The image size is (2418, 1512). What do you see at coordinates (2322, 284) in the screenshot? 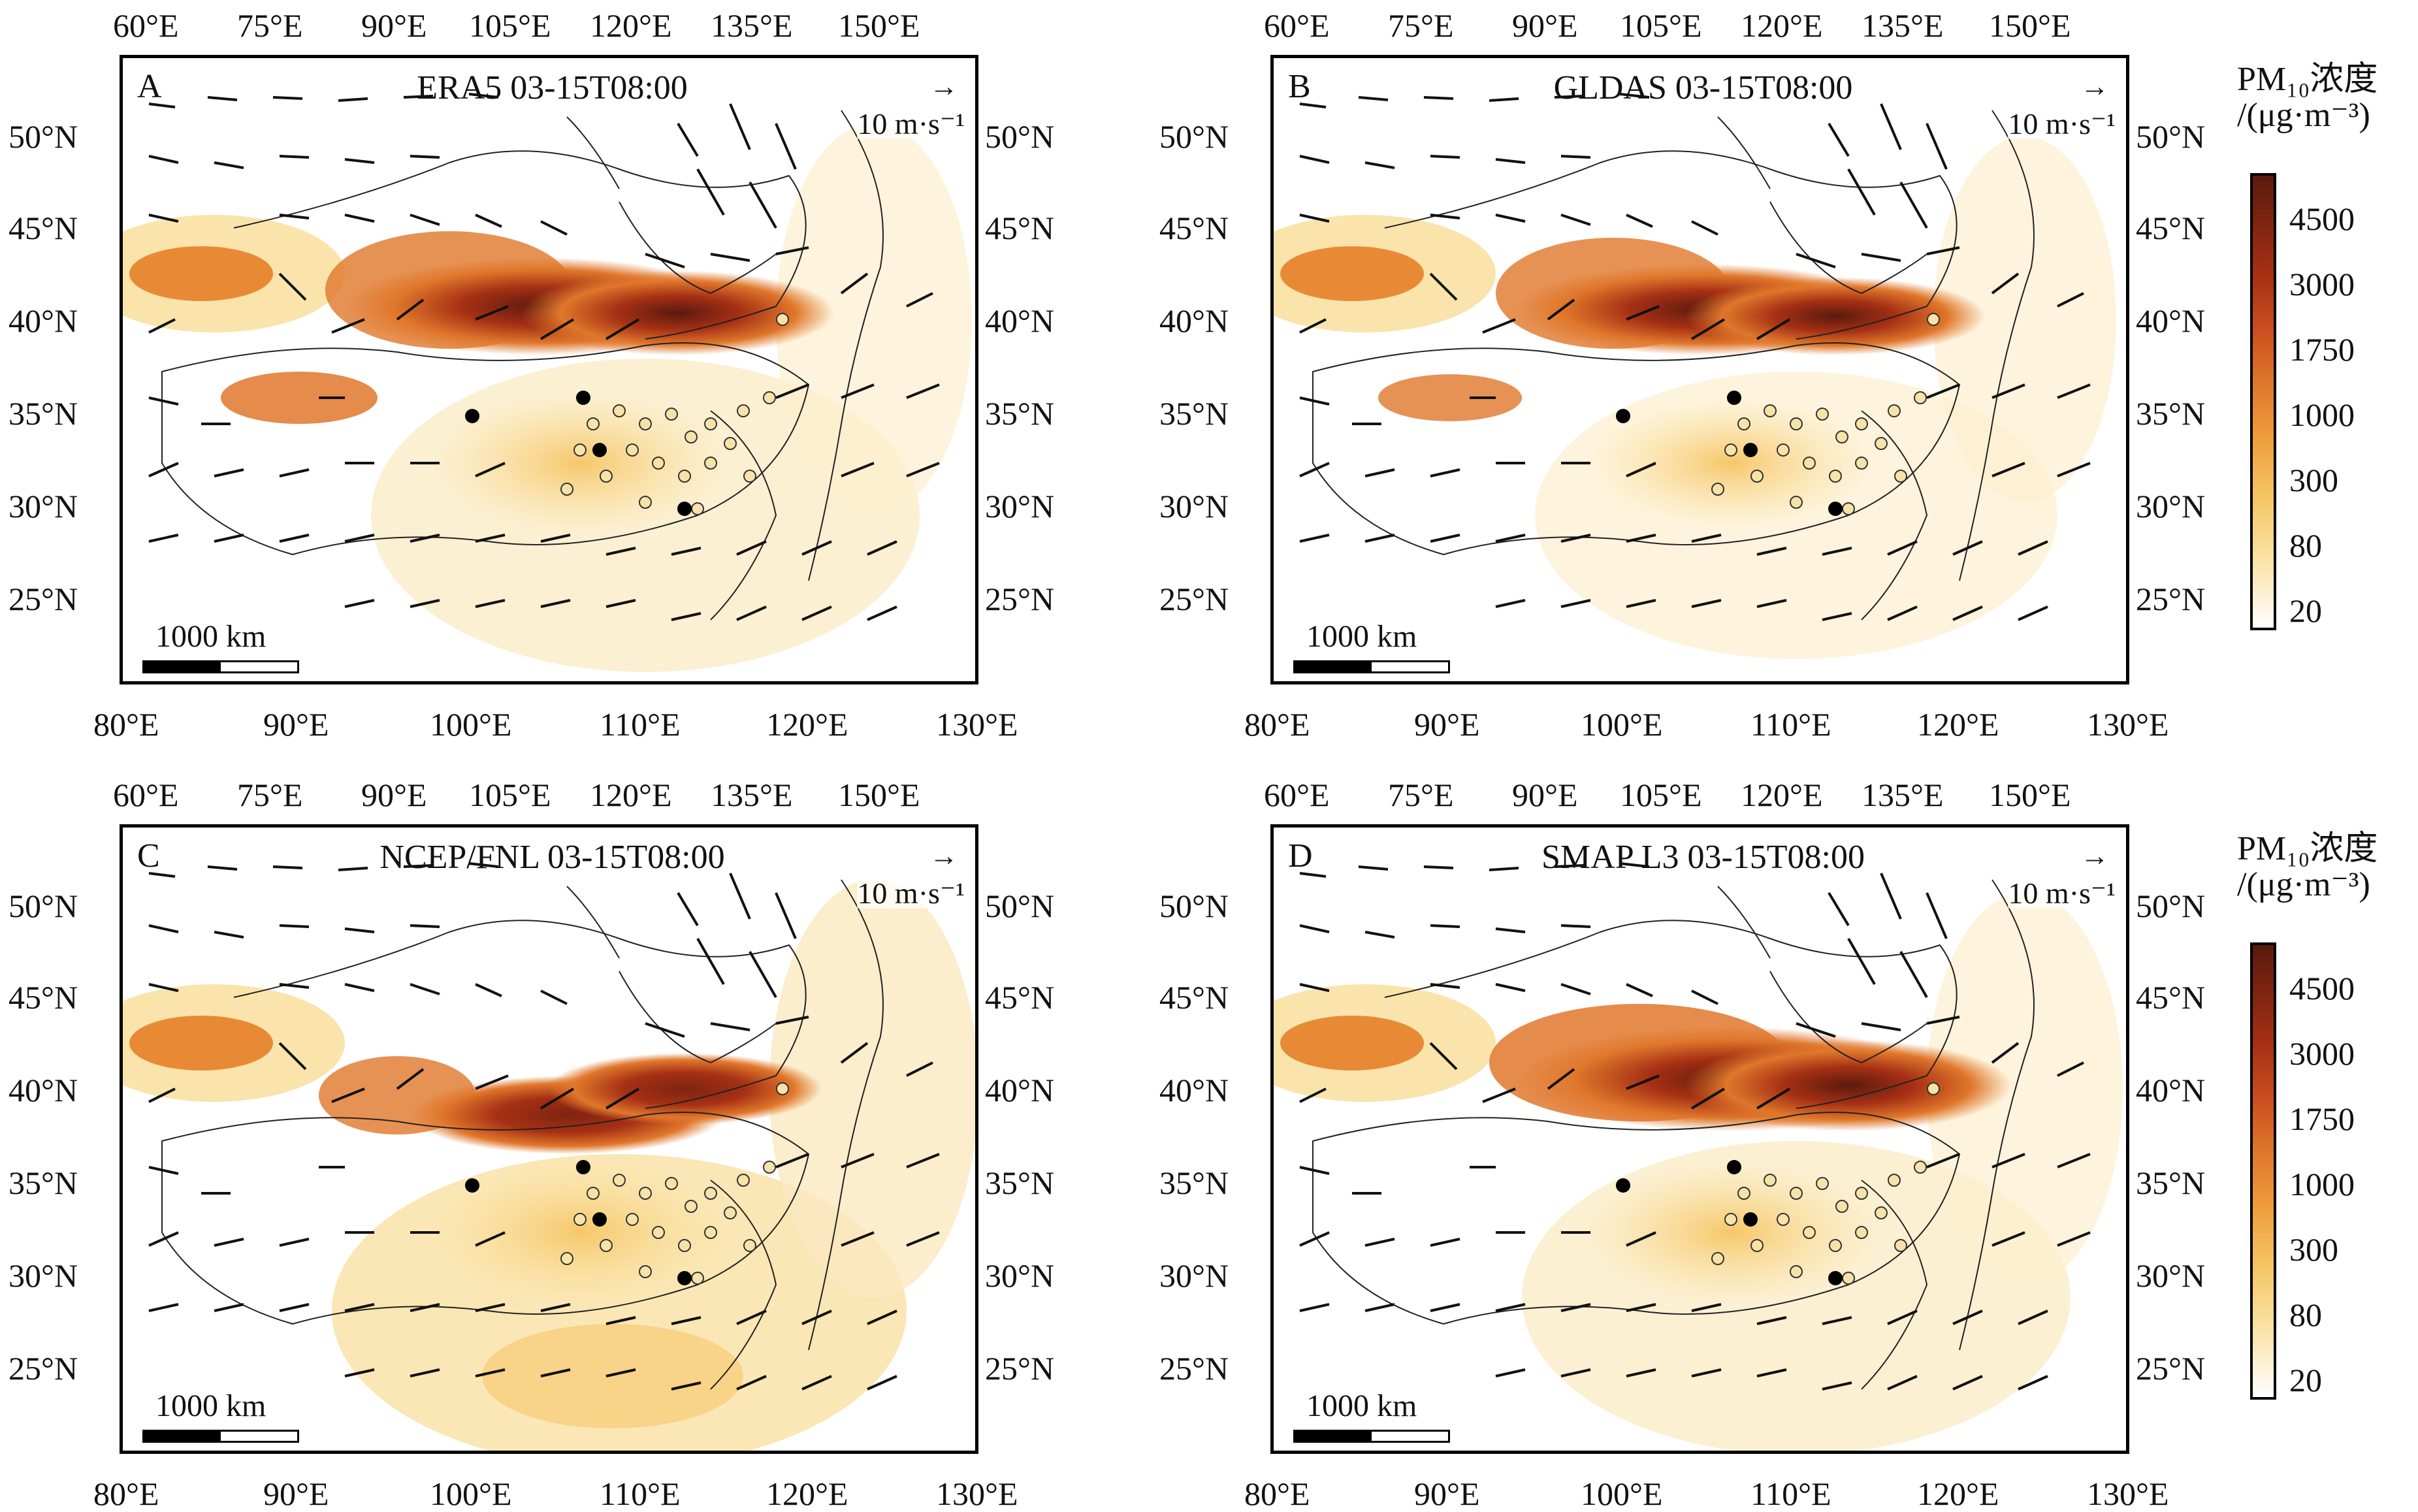
I see `legend-level: 3000` at bounding box center [2322, 284].